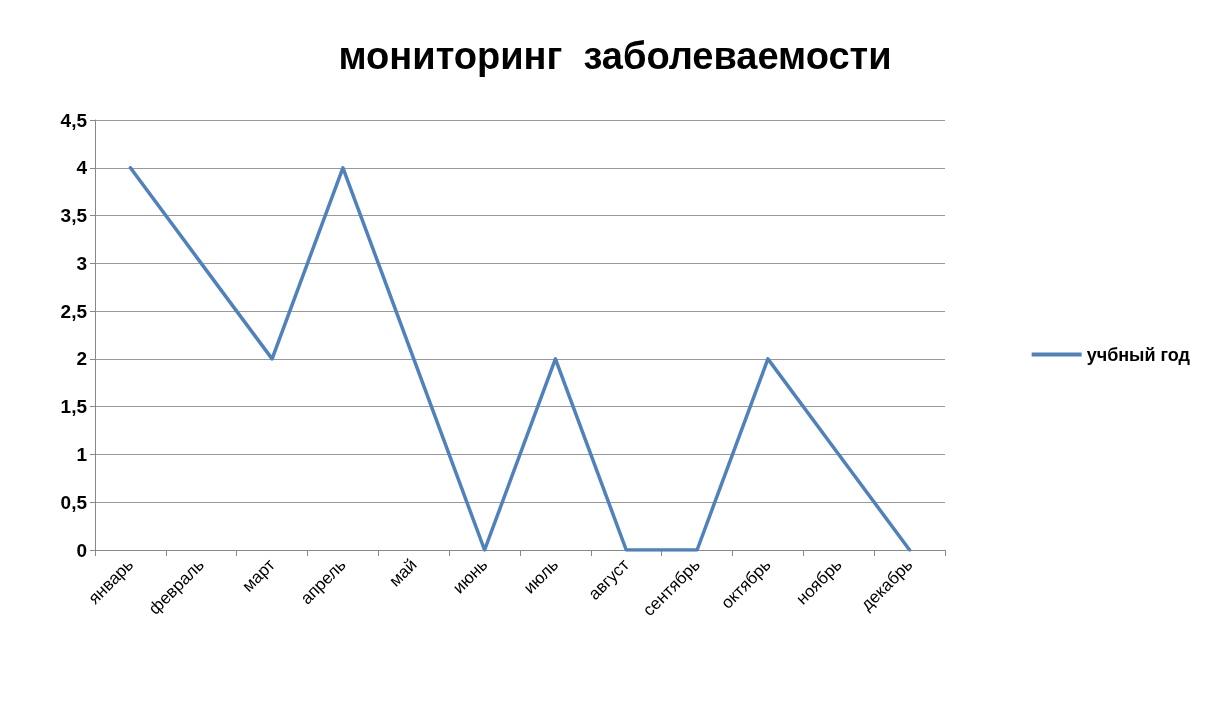 The image size is (1215, 709). What do you see at coordinates (81, 550) in the screenshot?
I see `y-tick-label: 0` at bounding box center [81, 550].